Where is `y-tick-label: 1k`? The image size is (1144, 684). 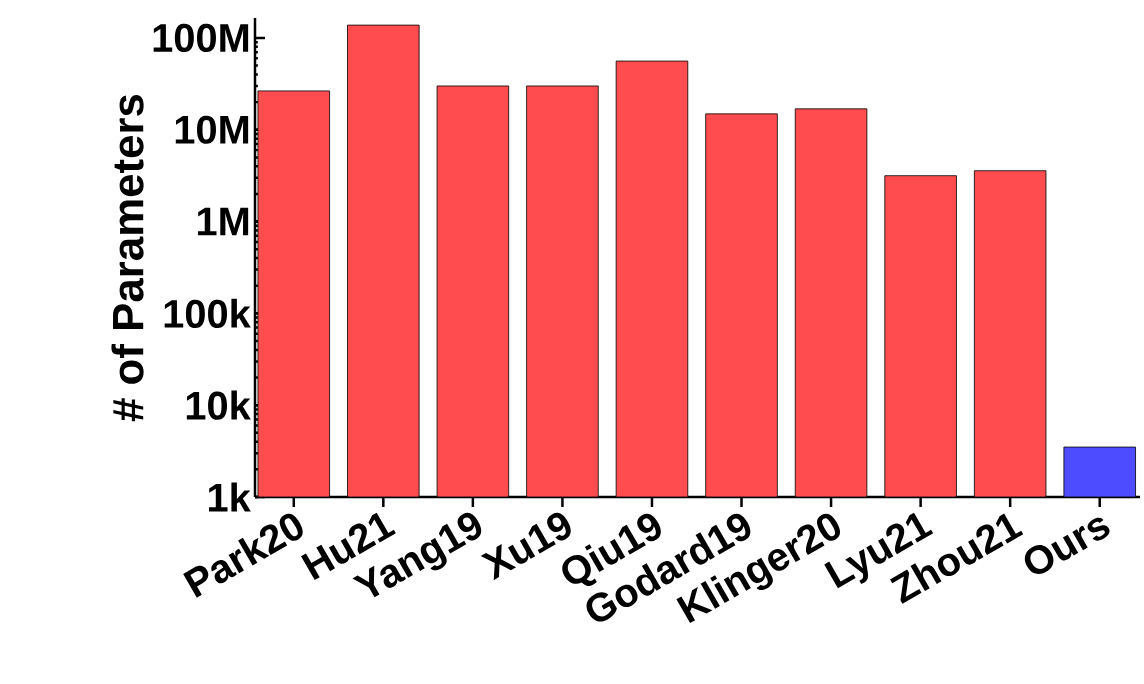
y-tick-label: 1k is located at coordinates (230, 497).